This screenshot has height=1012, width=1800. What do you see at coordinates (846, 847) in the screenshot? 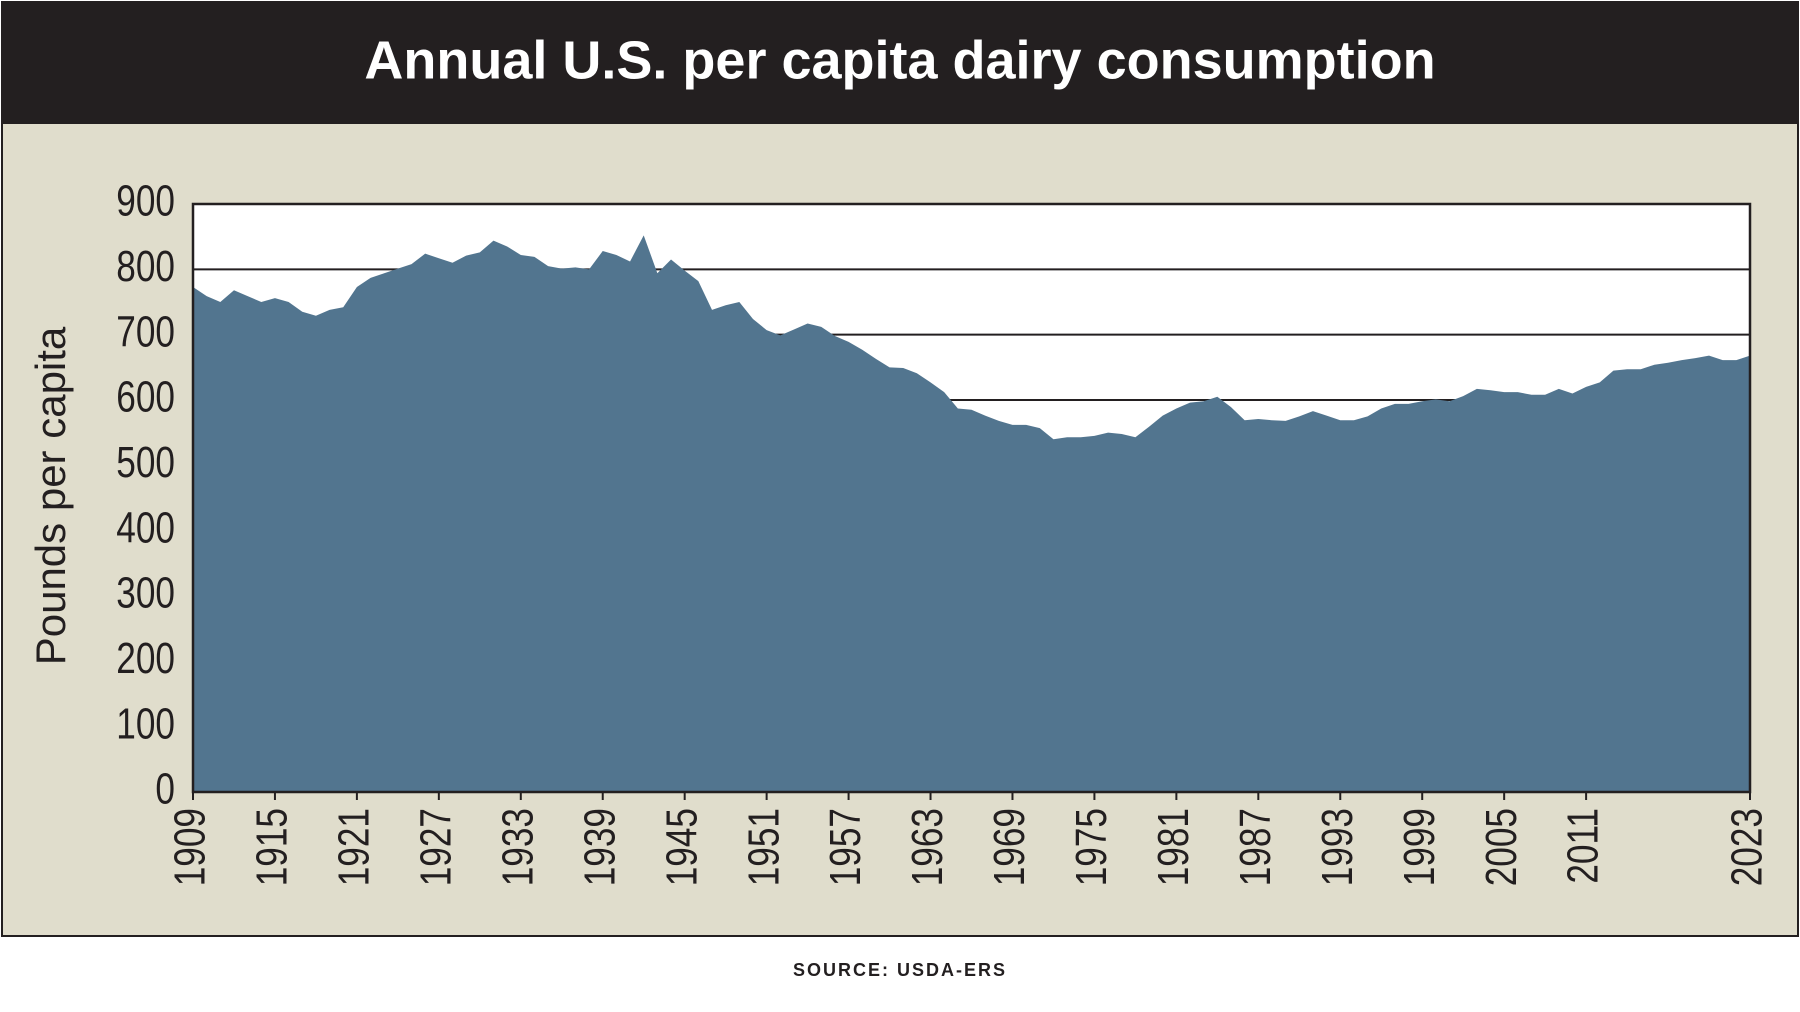
I see `x-tick-label: 1957` at bounding box center [846, 847].